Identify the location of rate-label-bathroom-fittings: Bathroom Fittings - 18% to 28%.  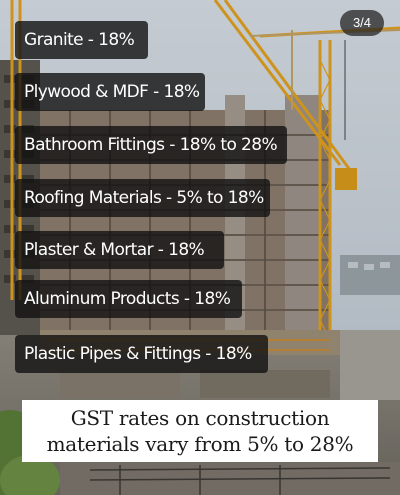
(151, 145).